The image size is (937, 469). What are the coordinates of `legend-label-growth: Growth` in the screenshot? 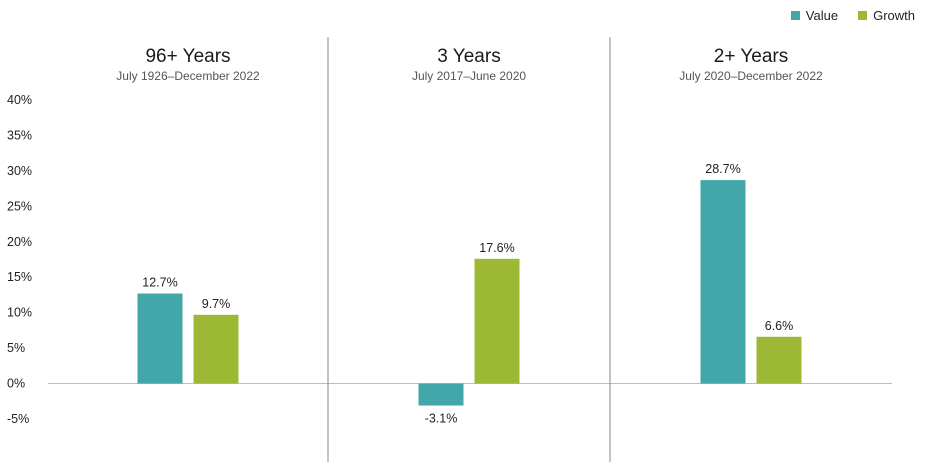 It's located at (894, 15).